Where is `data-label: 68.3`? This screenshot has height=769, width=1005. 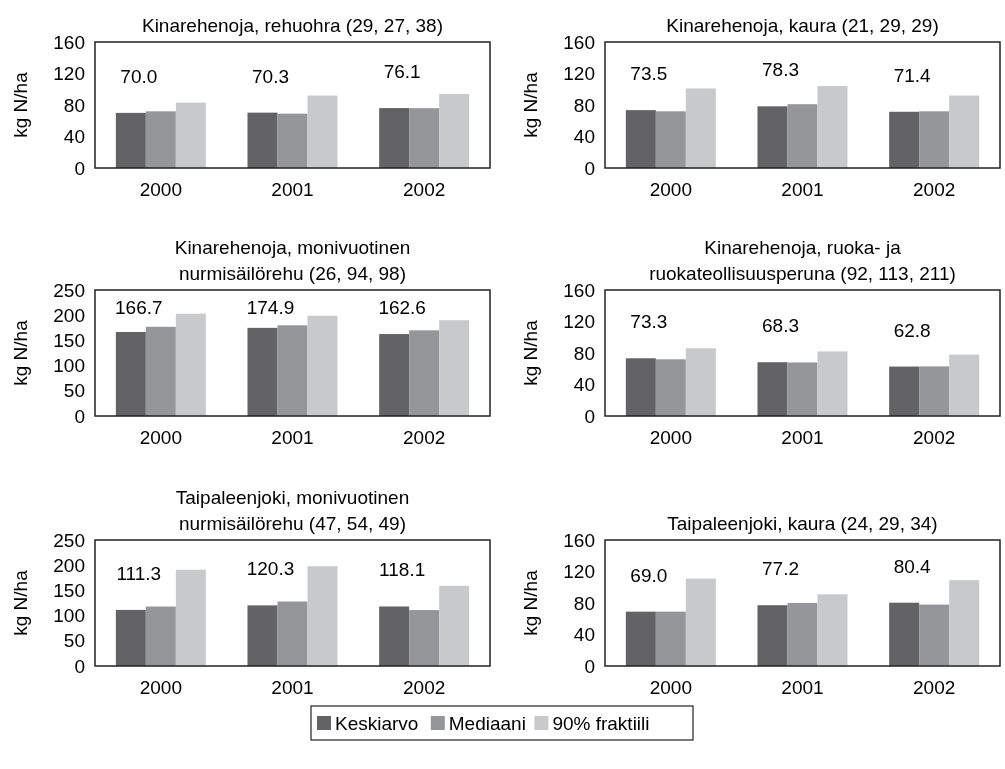 data-label: 68.3 is located at coordinates (780, 326).